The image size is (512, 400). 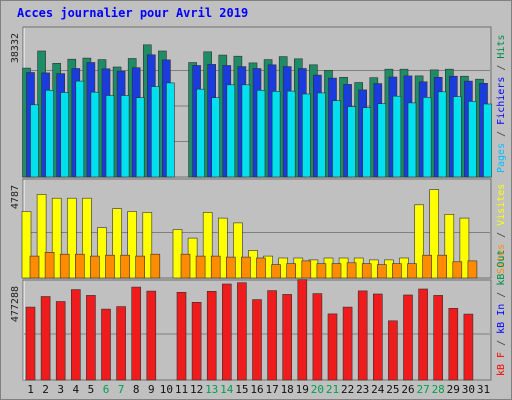 What do you see at coordinates (501, 259) in the screenshot?
I see `legend-entry: Sites` at bounding box center [501, 259].